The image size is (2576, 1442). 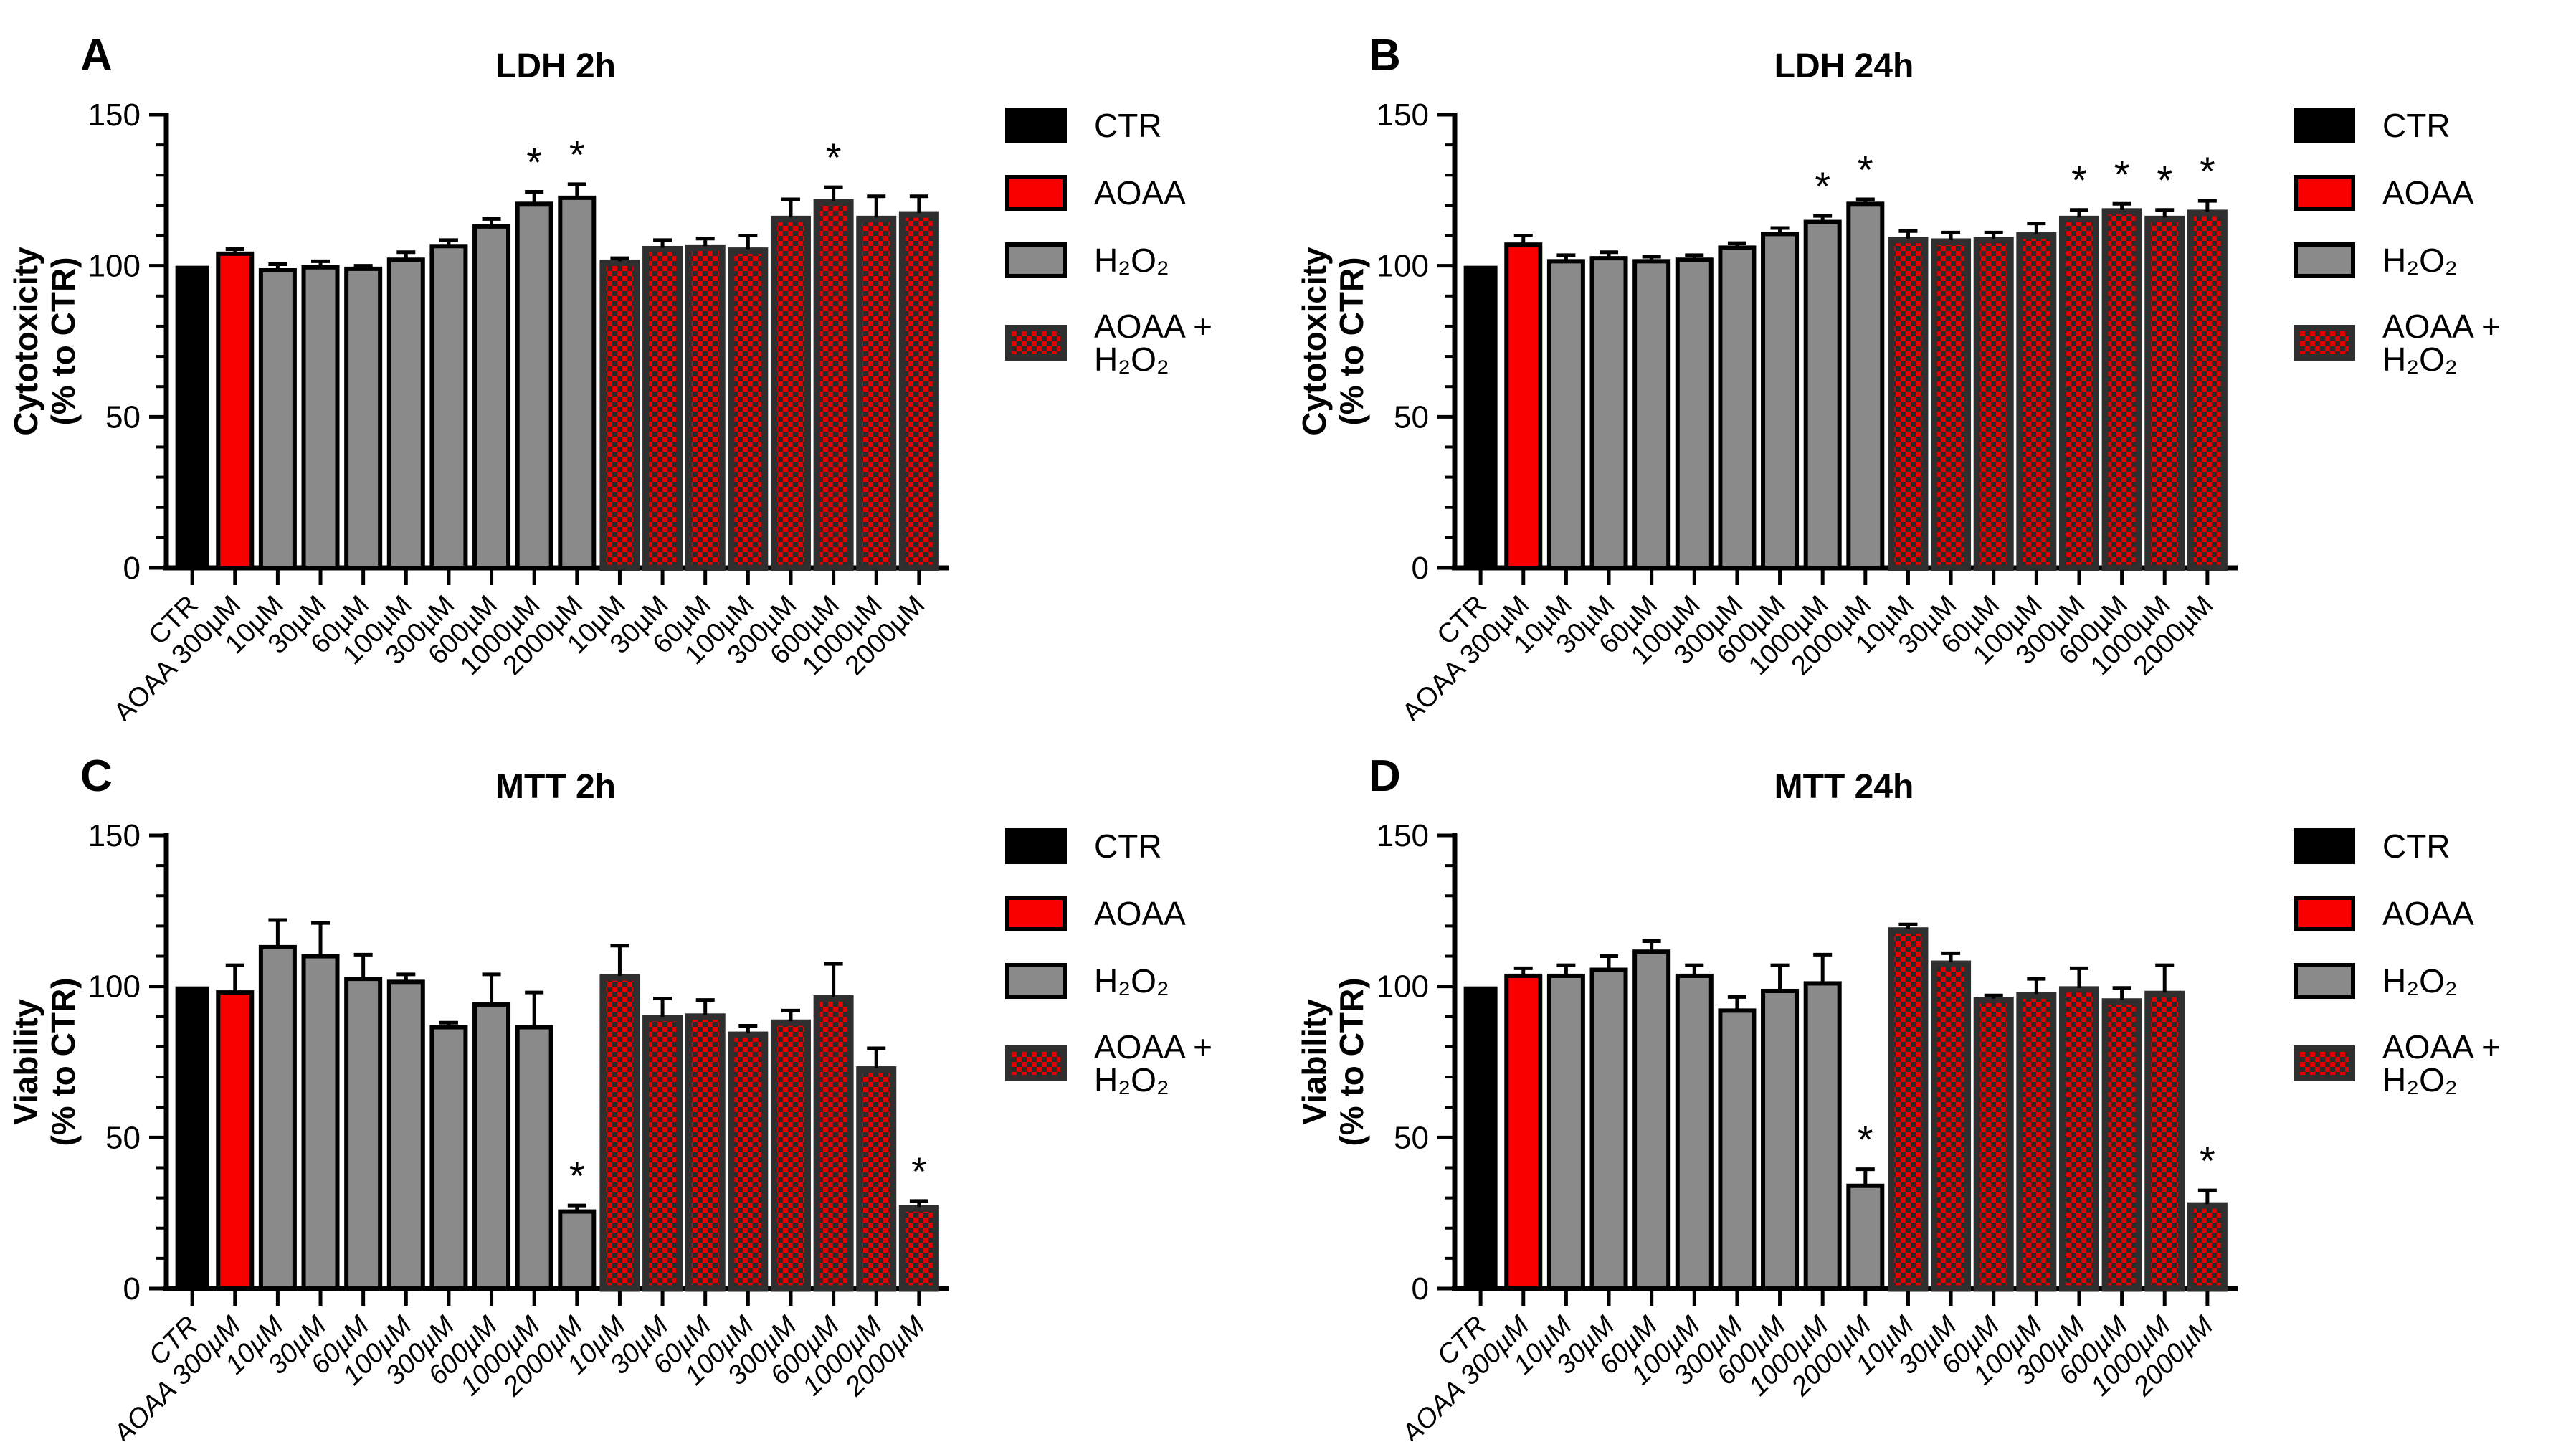 I want to click on panel-letter: C, so click(x=97, y=776).